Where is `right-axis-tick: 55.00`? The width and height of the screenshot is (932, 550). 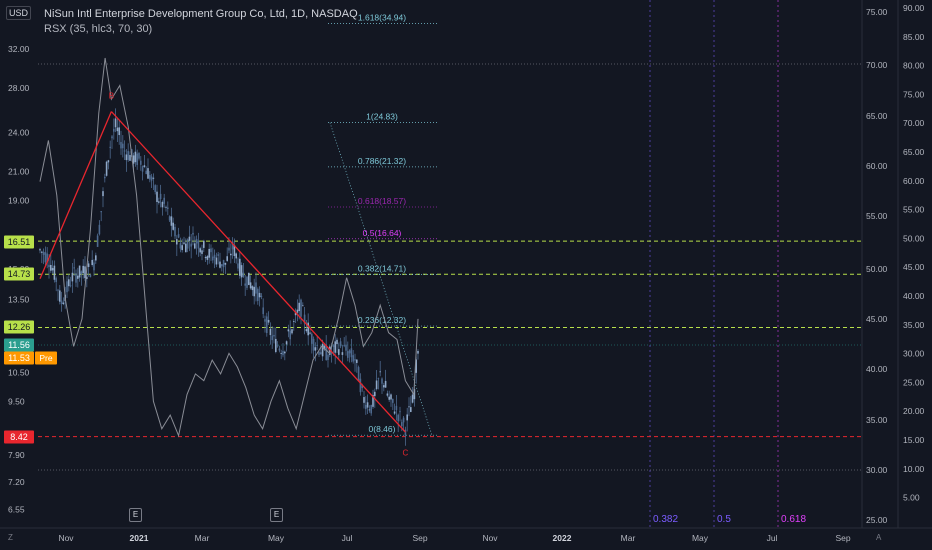 right-axis-tick: 55.00 is located at coordinates (877, 216).